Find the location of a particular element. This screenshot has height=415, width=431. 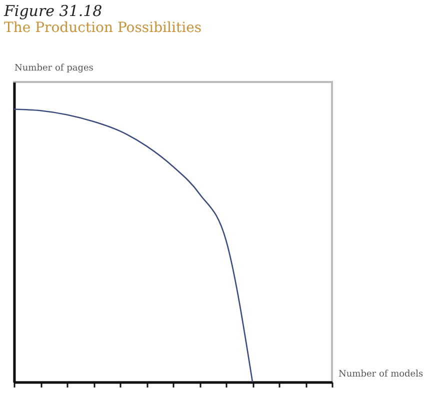

chart-title: Figure 31.18 is located at coordinates (52, 11).